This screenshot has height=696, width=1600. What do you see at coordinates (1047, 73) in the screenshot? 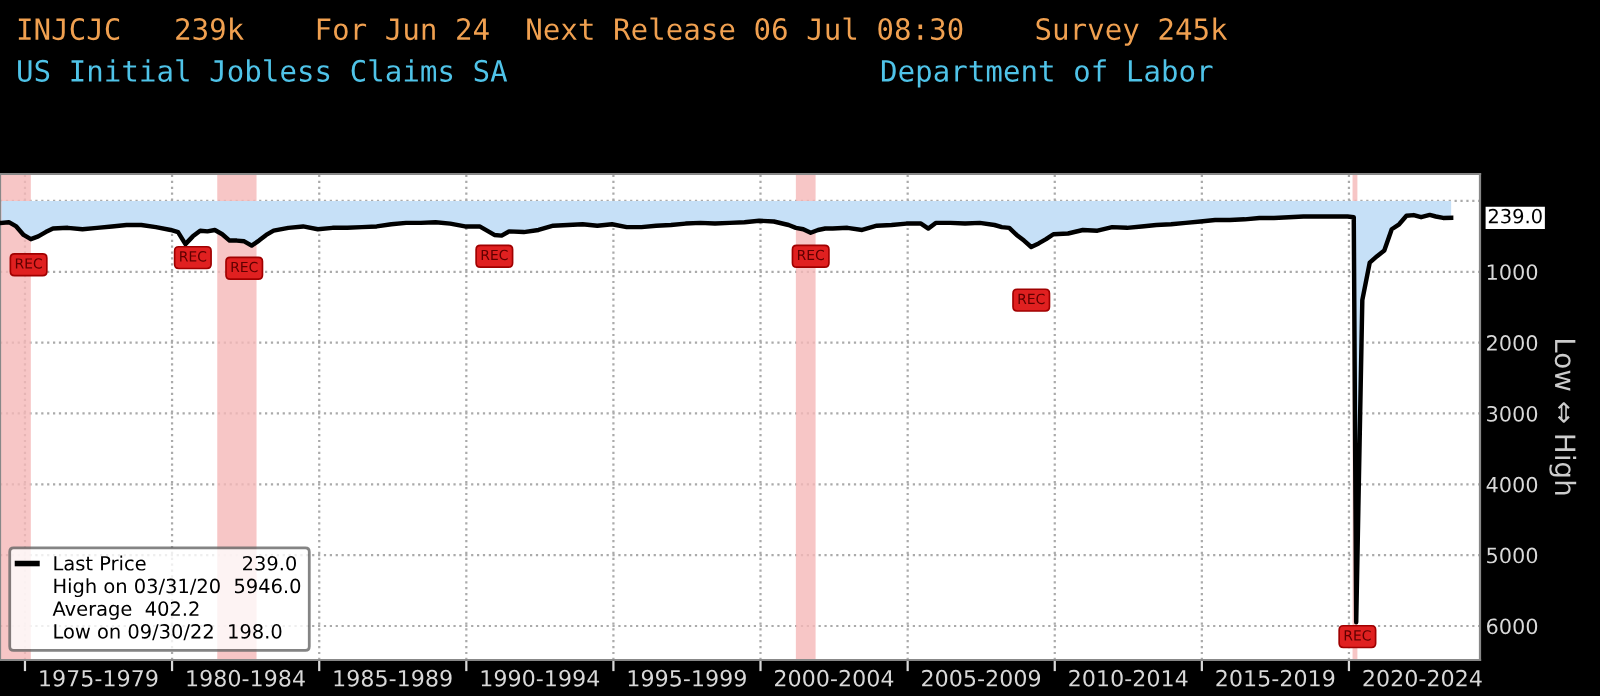
I see `text: Department of Labor` at bounding box center [1047, 73].